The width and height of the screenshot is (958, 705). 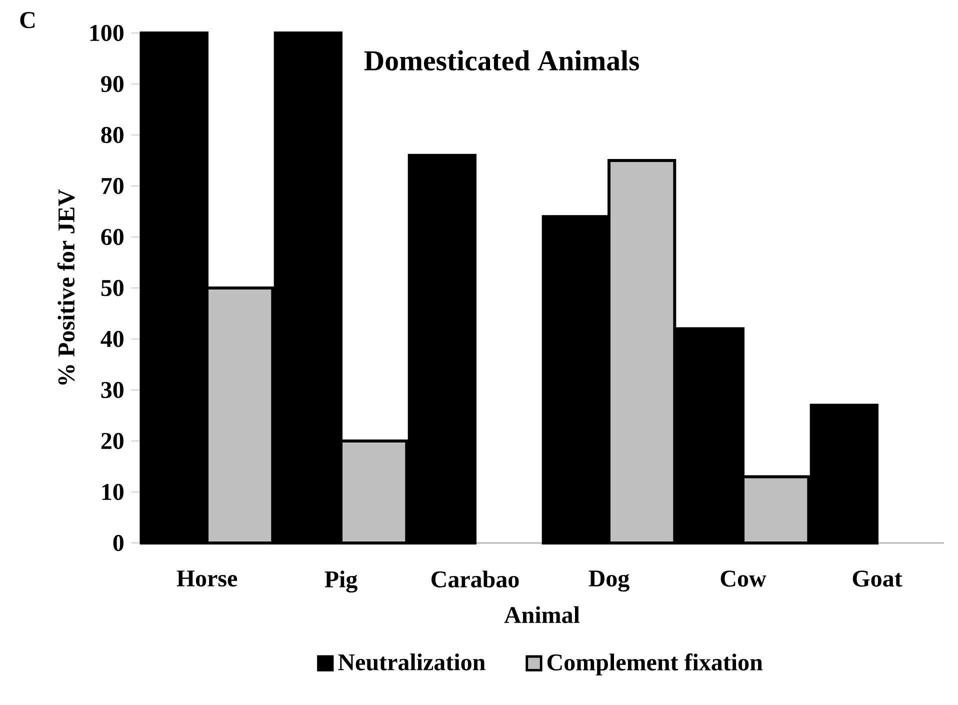 I want to click on y-tick-label: 10, so click(x=113, y=492).